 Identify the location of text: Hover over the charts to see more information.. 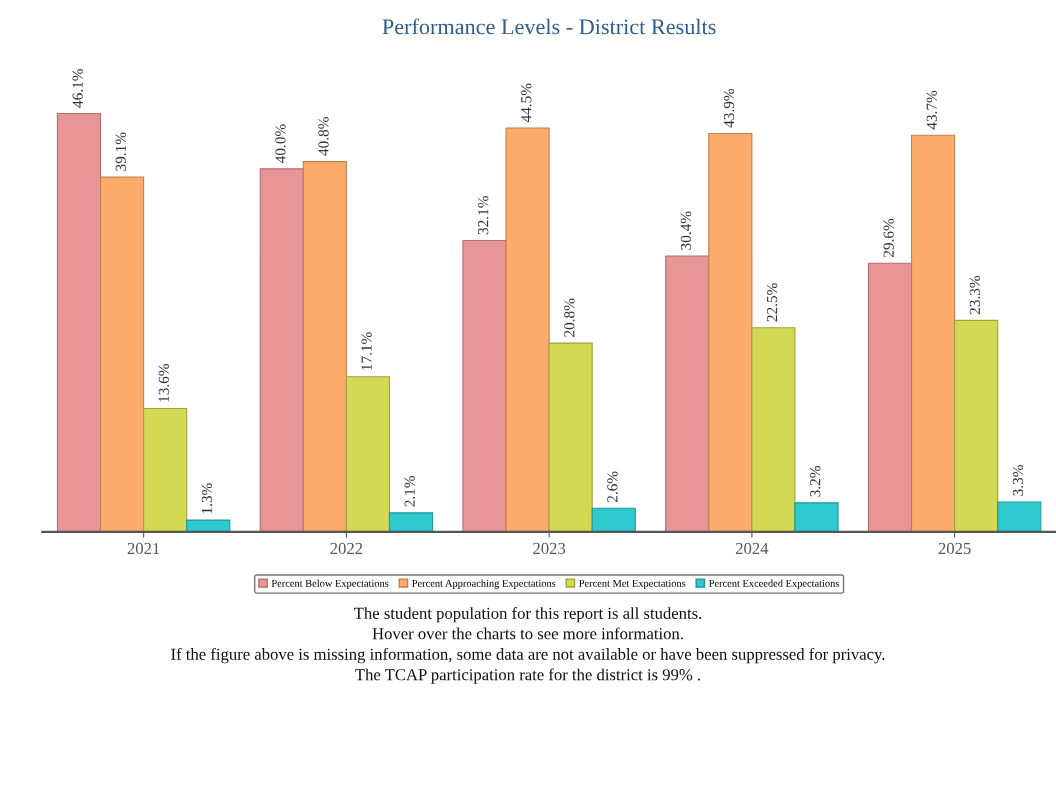
(527, 633).